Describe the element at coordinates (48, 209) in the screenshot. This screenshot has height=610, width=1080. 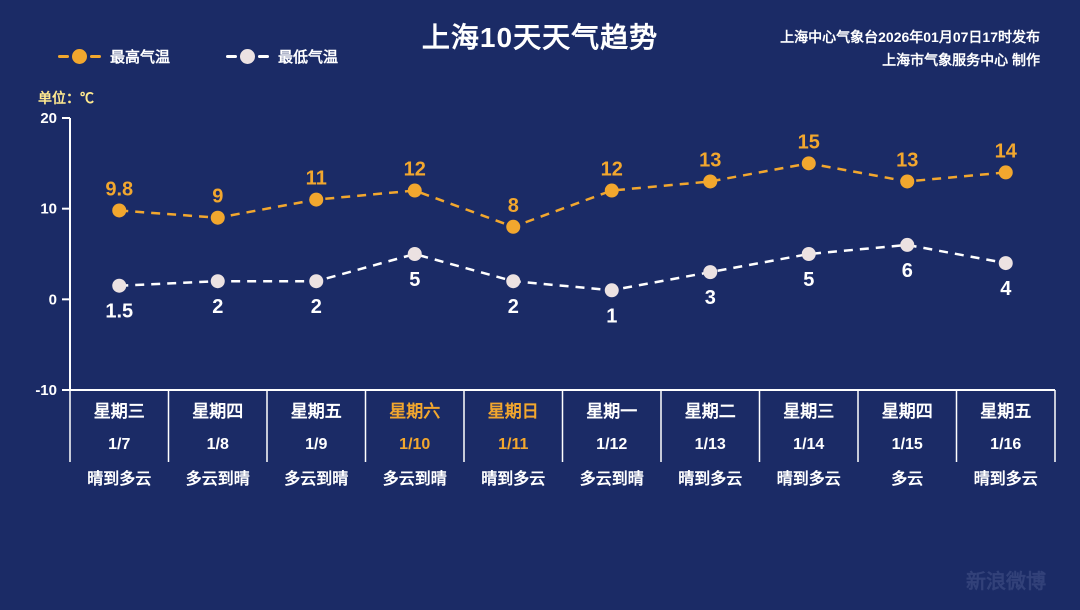
I see `y-tick-label: 10` at that location.